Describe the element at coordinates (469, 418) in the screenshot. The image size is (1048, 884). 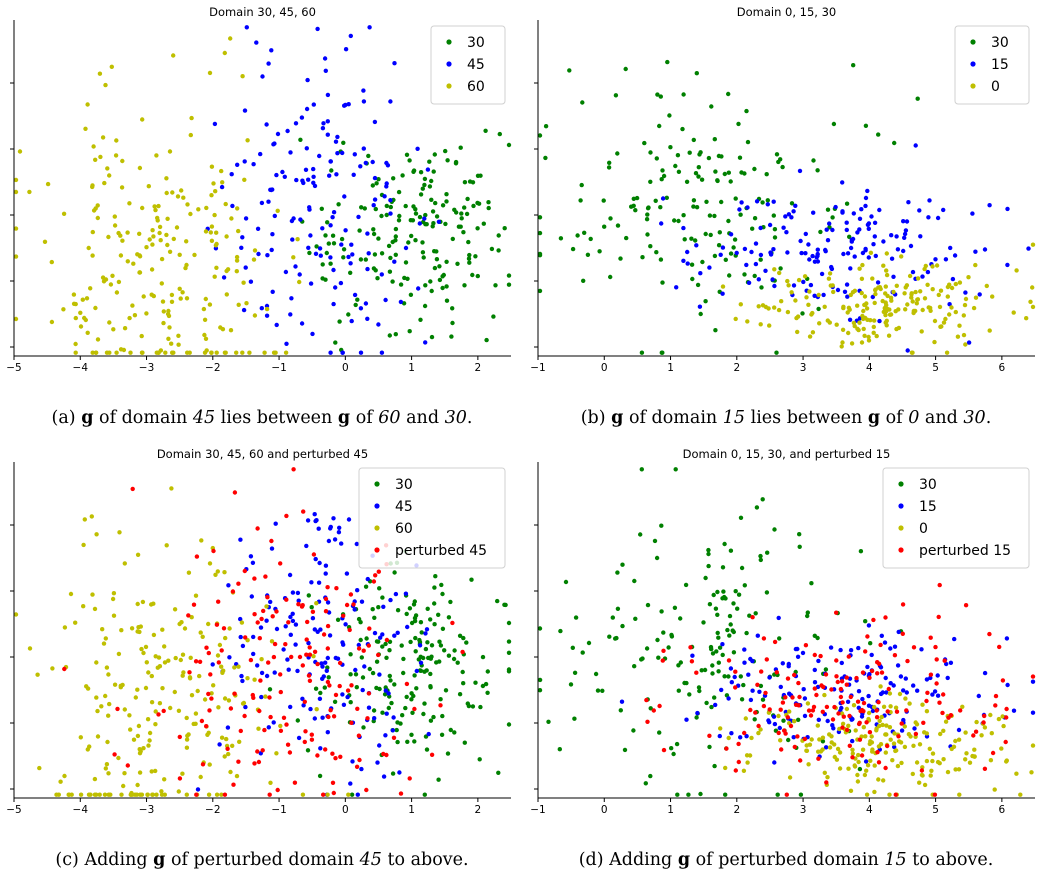
I see `caption-a-part-8: .` at that location.